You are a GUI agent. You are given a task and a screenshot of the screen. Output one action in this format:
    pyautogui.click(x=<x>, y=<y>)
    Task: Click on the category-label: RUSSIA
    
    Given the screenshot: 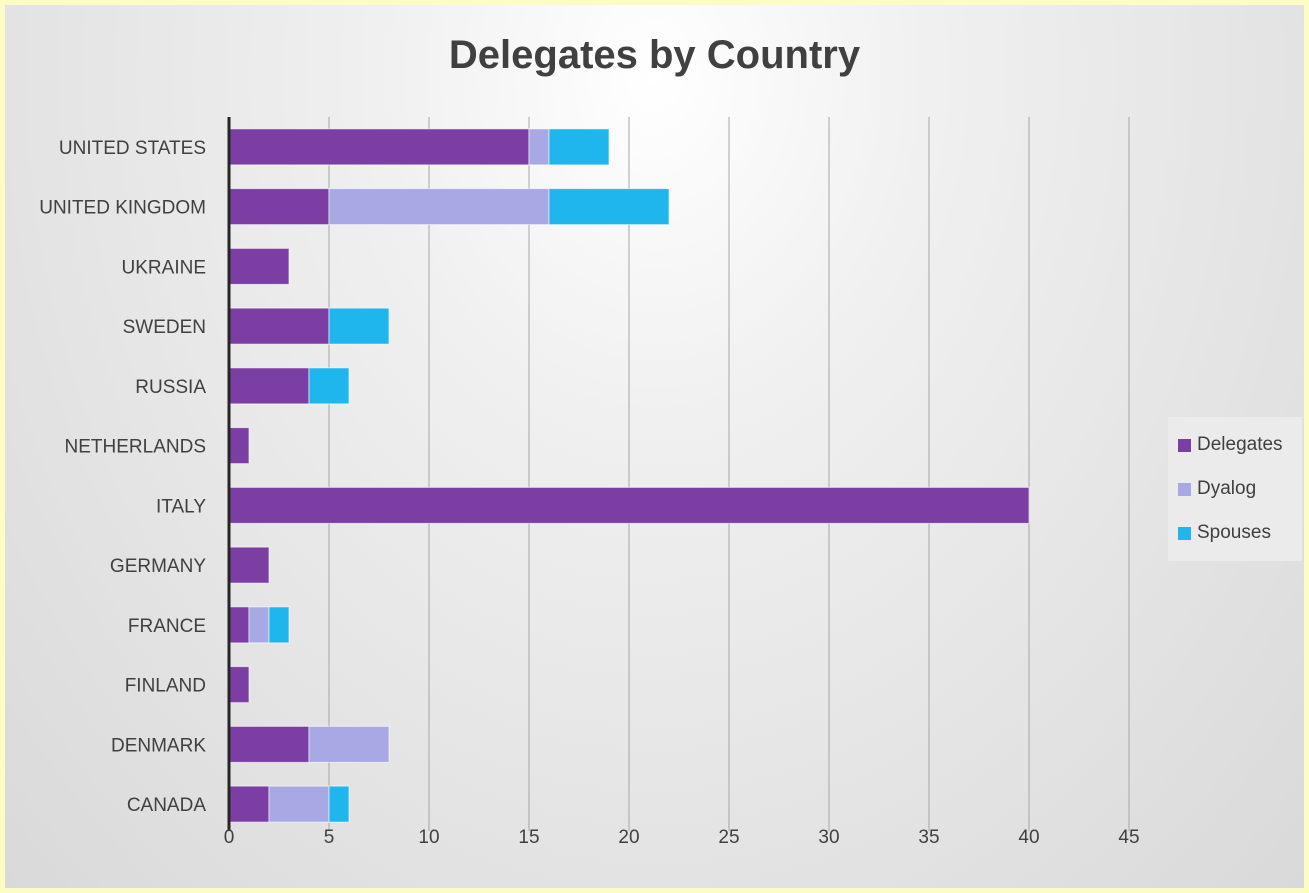 What is the action you would take?
    pyautogui.click(x=170, y=387)
    